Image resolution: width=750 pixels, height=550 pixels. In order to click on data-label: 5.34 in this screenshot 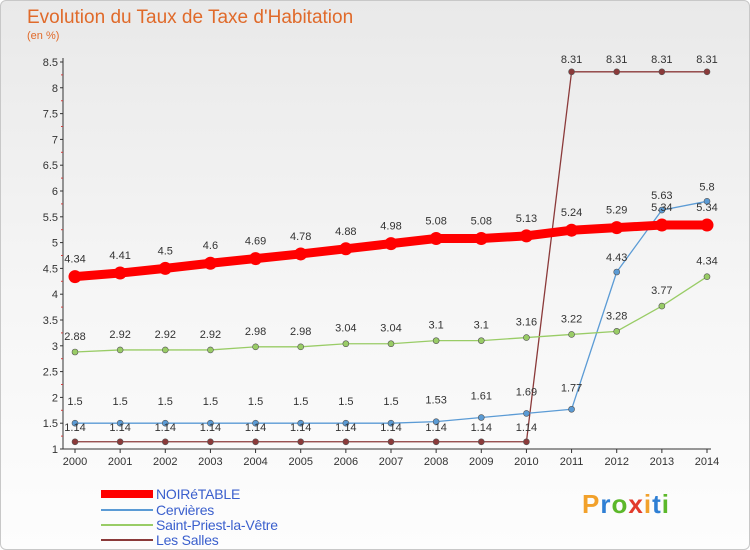, I will do `click(706, 208)`.